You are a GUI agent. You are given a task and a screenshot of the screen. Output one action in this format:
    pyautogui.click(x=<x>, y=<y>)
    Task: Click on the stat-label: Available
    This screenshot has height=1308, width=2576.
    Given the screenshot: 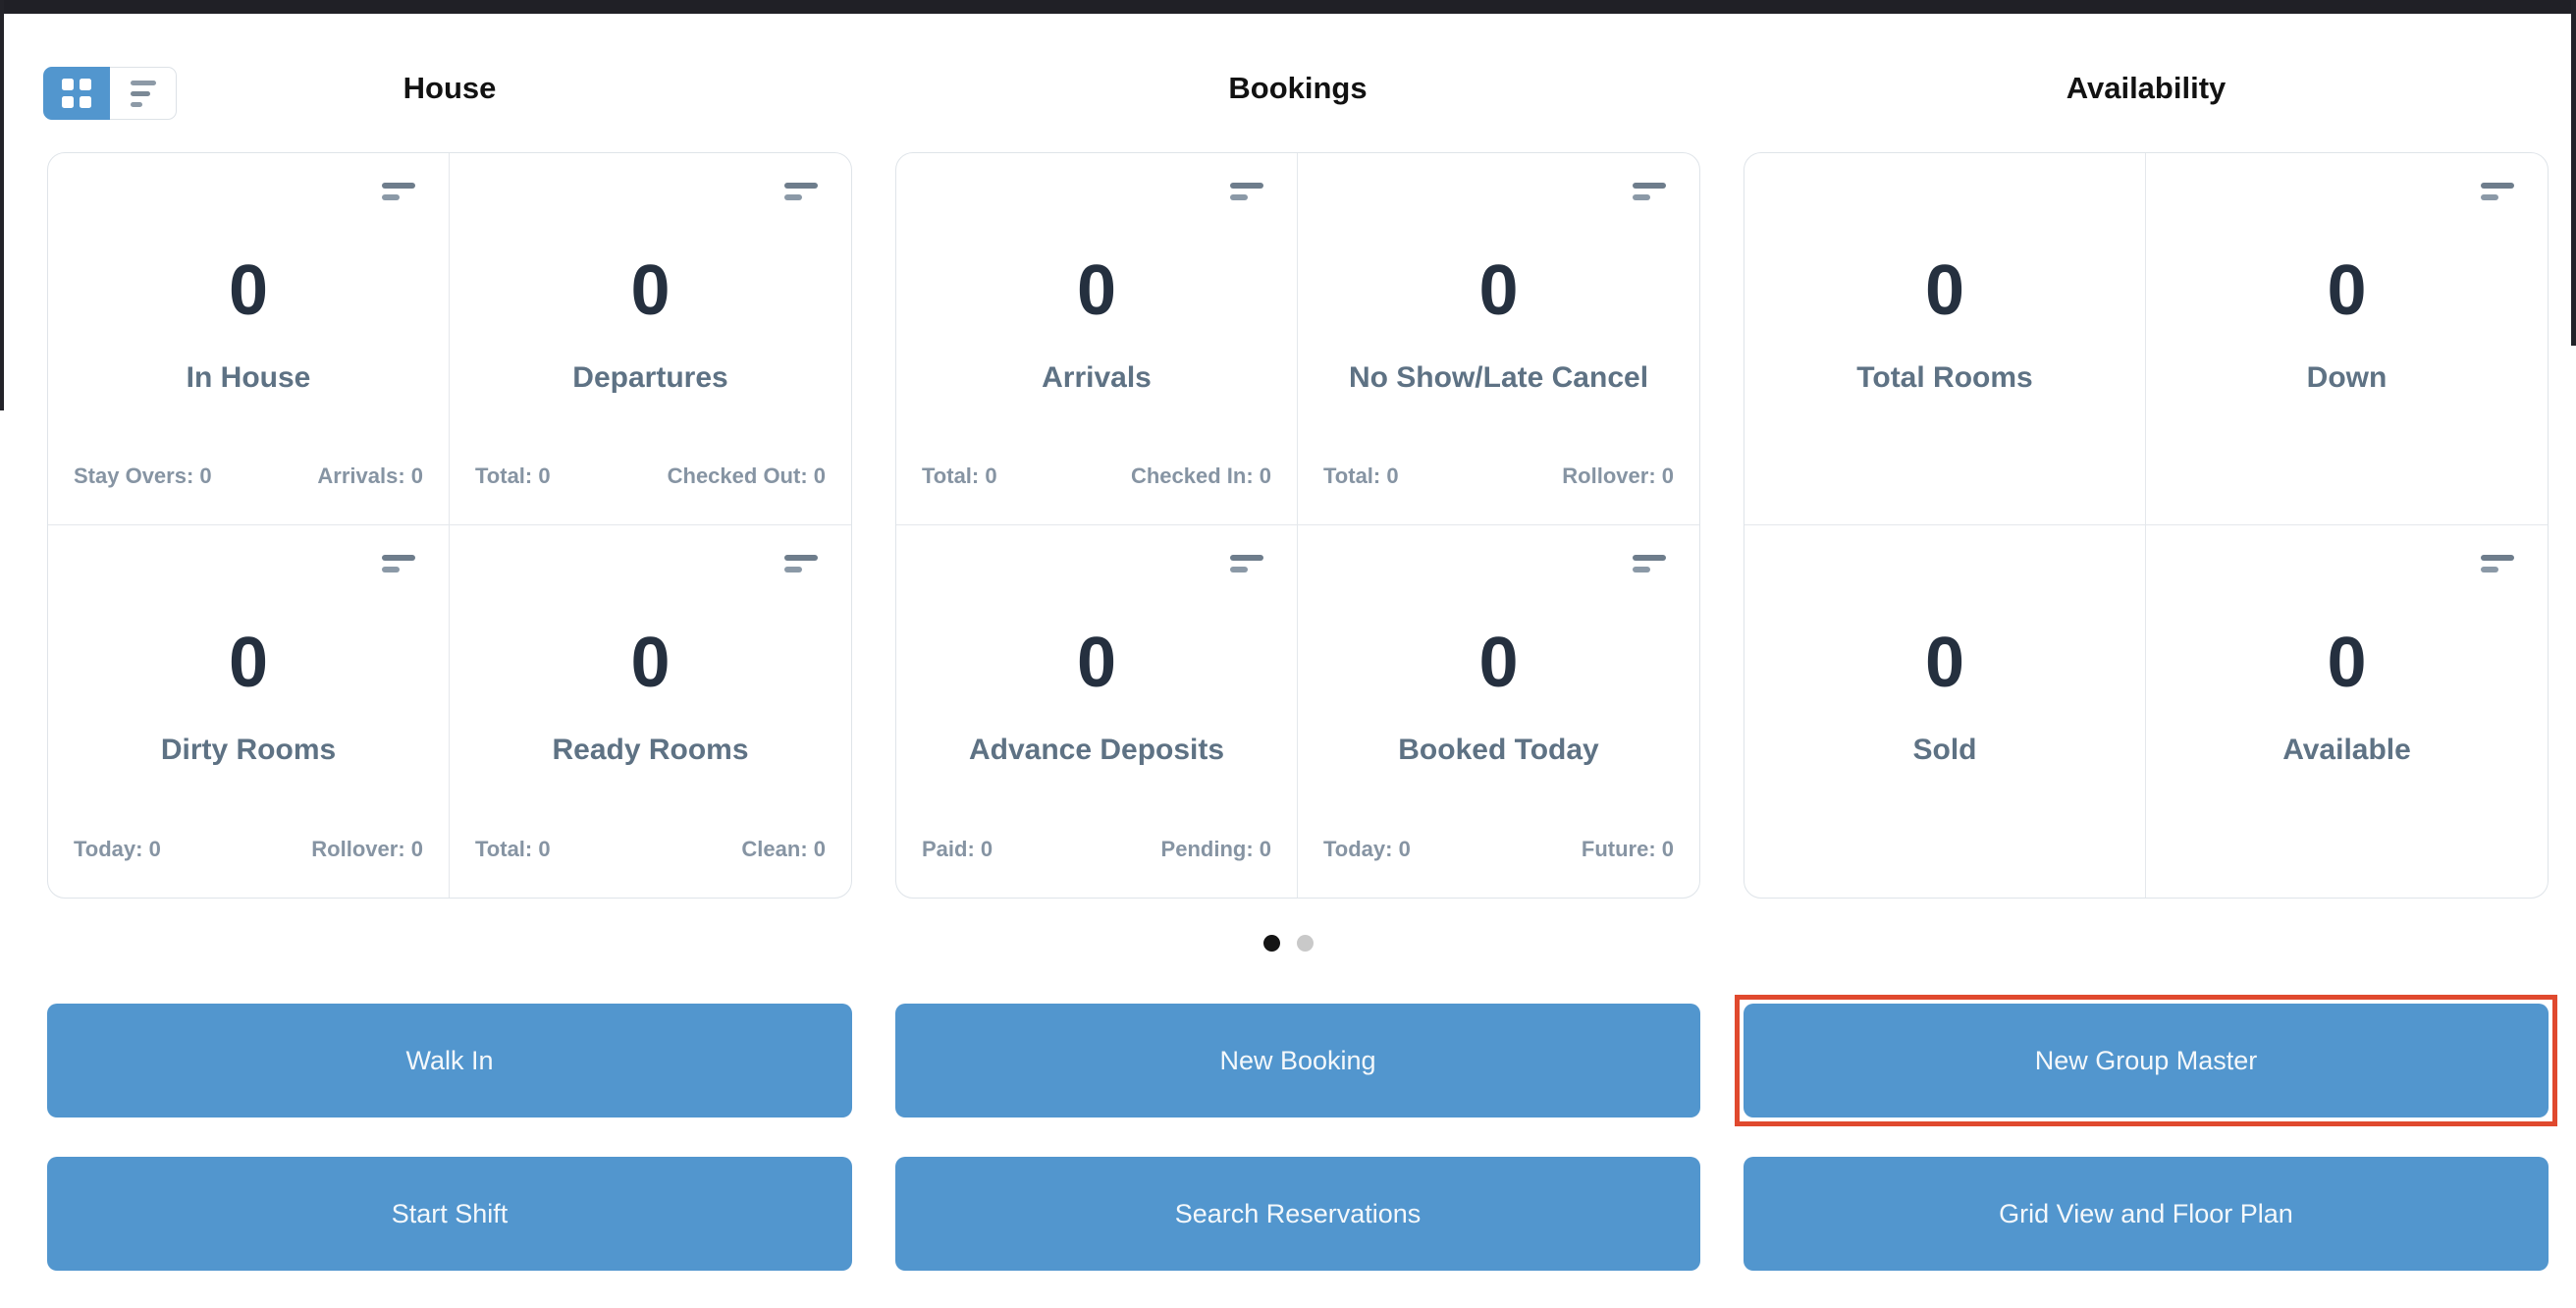 What is the action you would take?
    pyautogui.click(x=2346, y=750)
    